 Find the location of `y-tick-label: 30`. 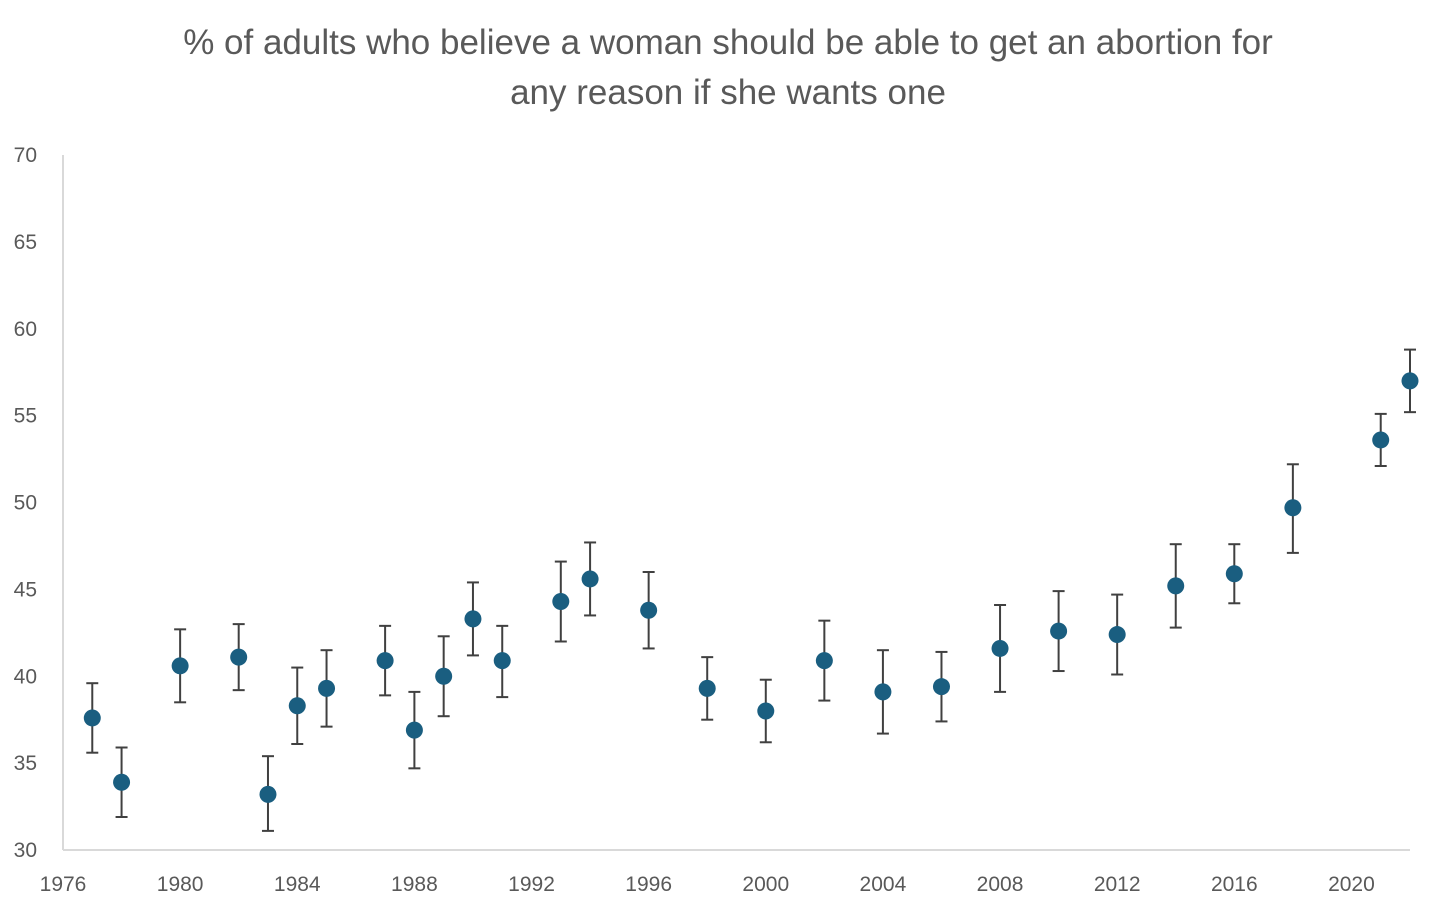

y-tick-label: 30 is located at coordinates (25, 850).